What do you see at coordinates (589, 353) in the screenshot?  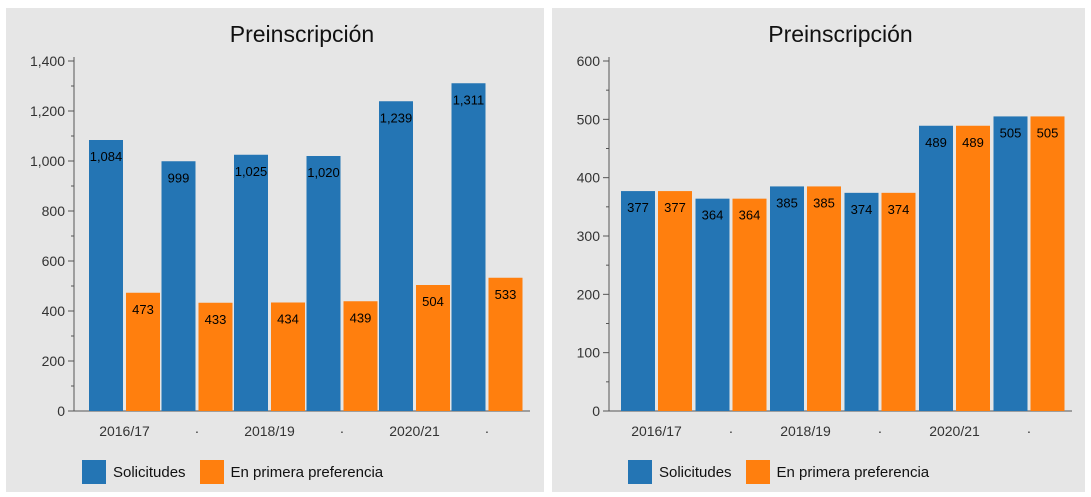 I see `y-tick-label: 100` at bounding box center [589, 353].